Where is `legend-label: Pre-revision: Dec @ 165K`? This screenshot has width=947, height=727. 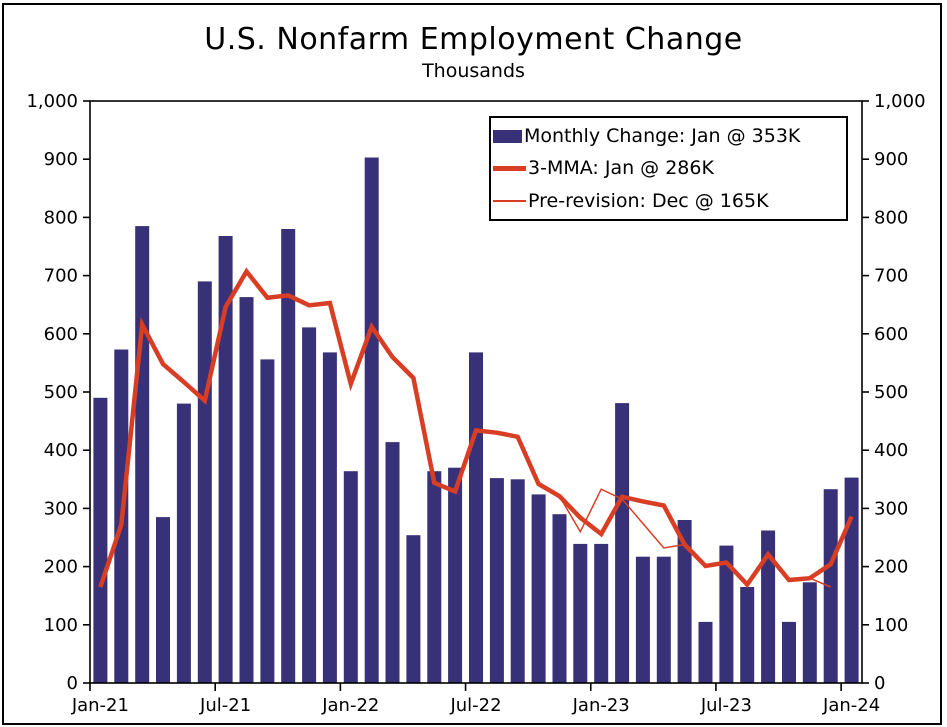 legend-label: Pre-revision: Dec @ 165K is located at coordinates (648, 200).